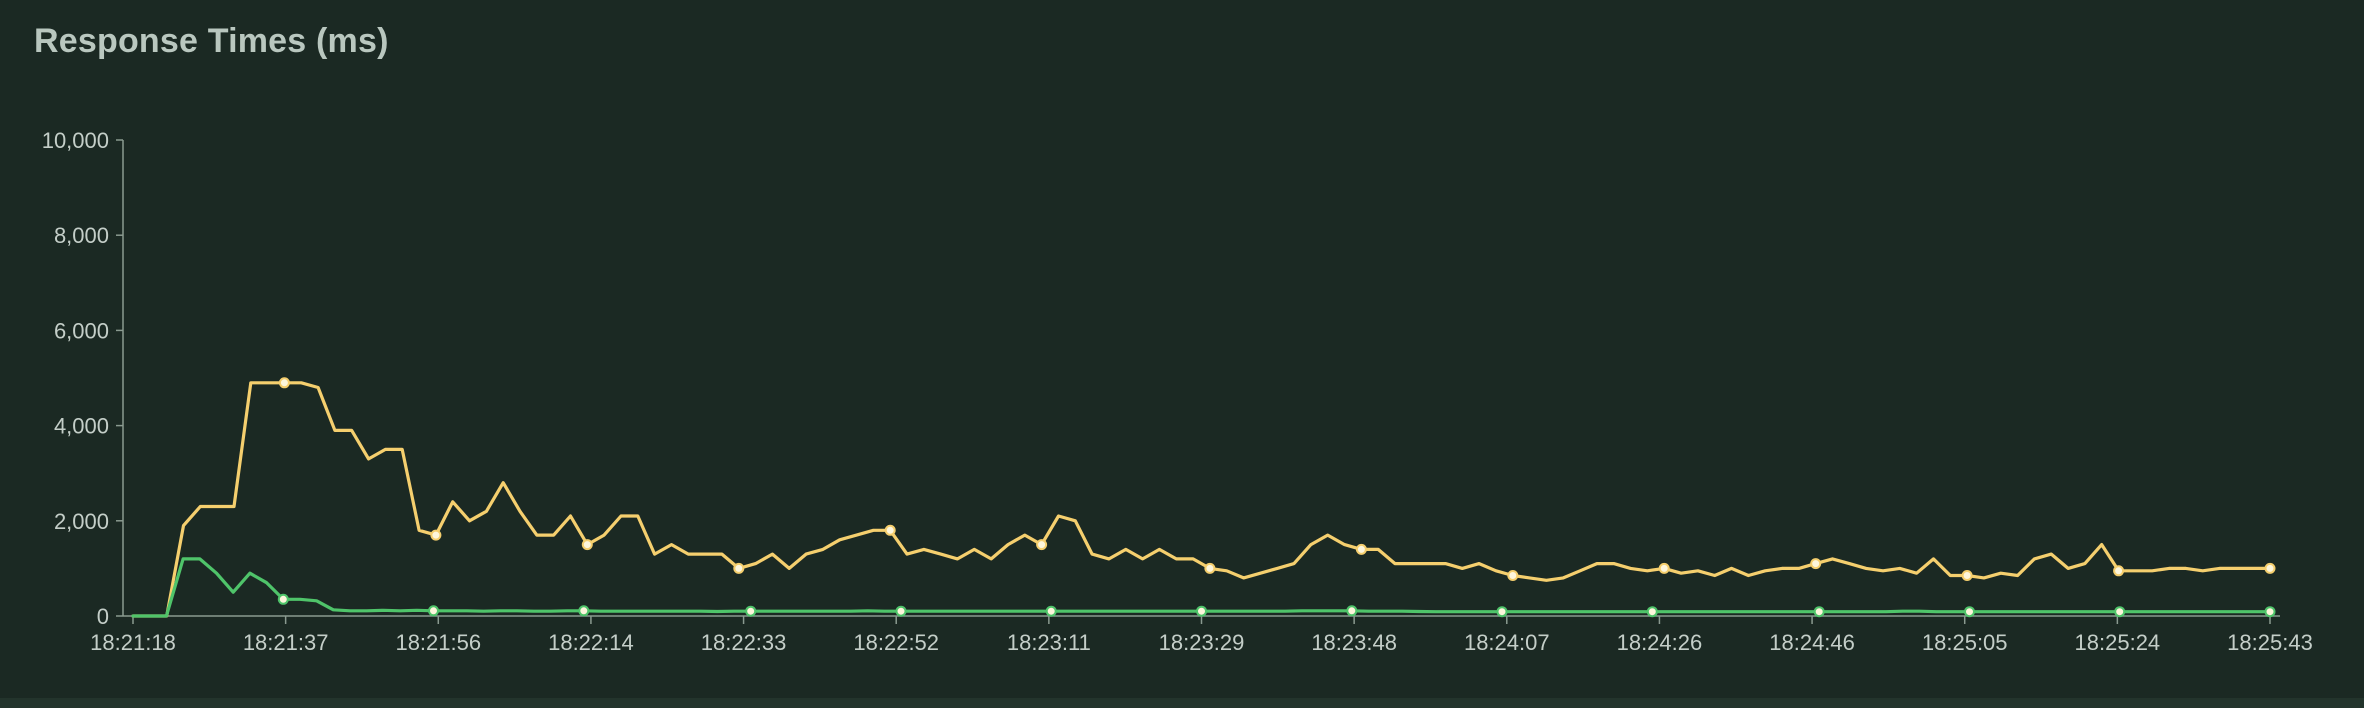 Image resolution: width=2364 pixels, height=708 pixels. I want to click on x-tick-label: 18:24:46, so click(1812, 642).